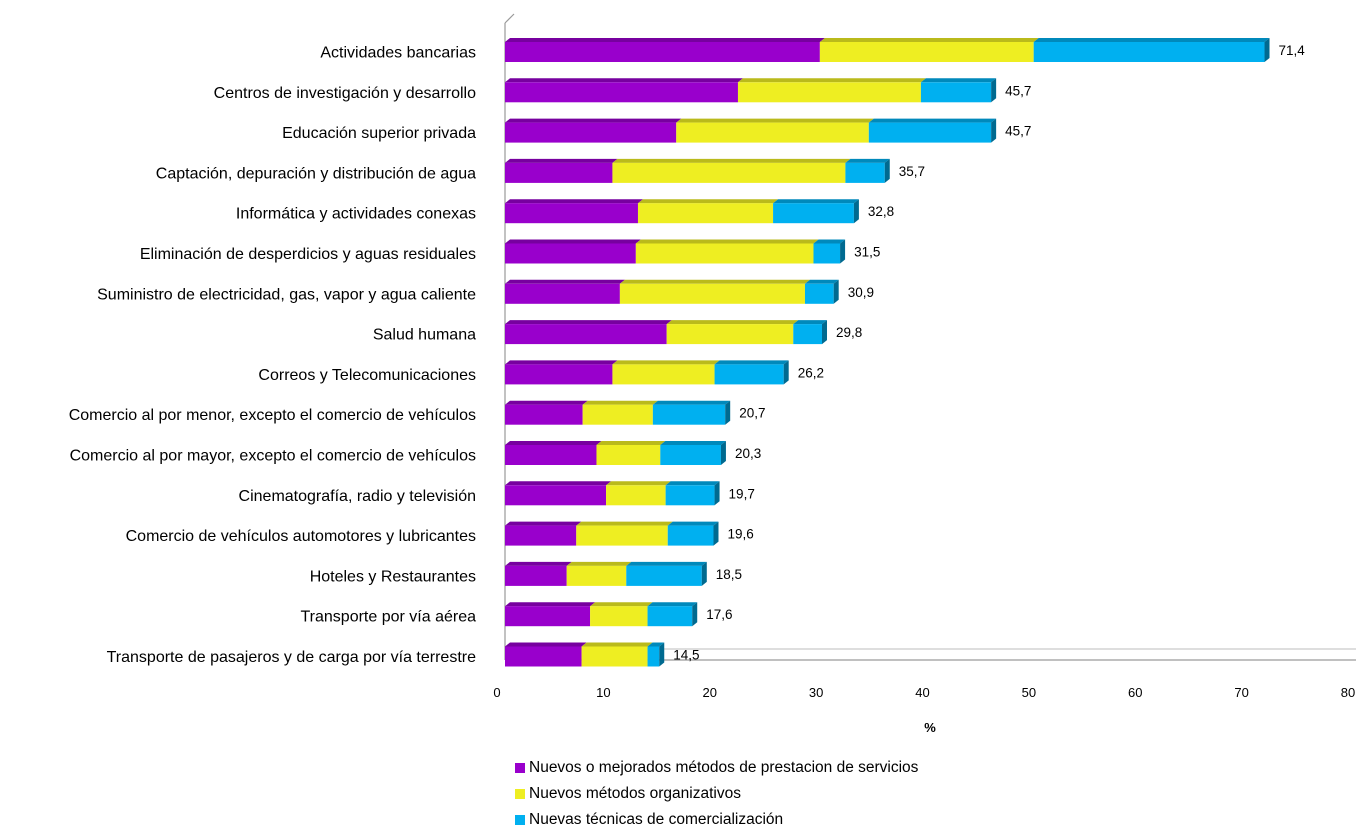 The width and height of the screenshot is (1369, 833). Describe the element at coordinates (740, 534) in the screenshot. I see `total-value-label: 19,6` at that location.